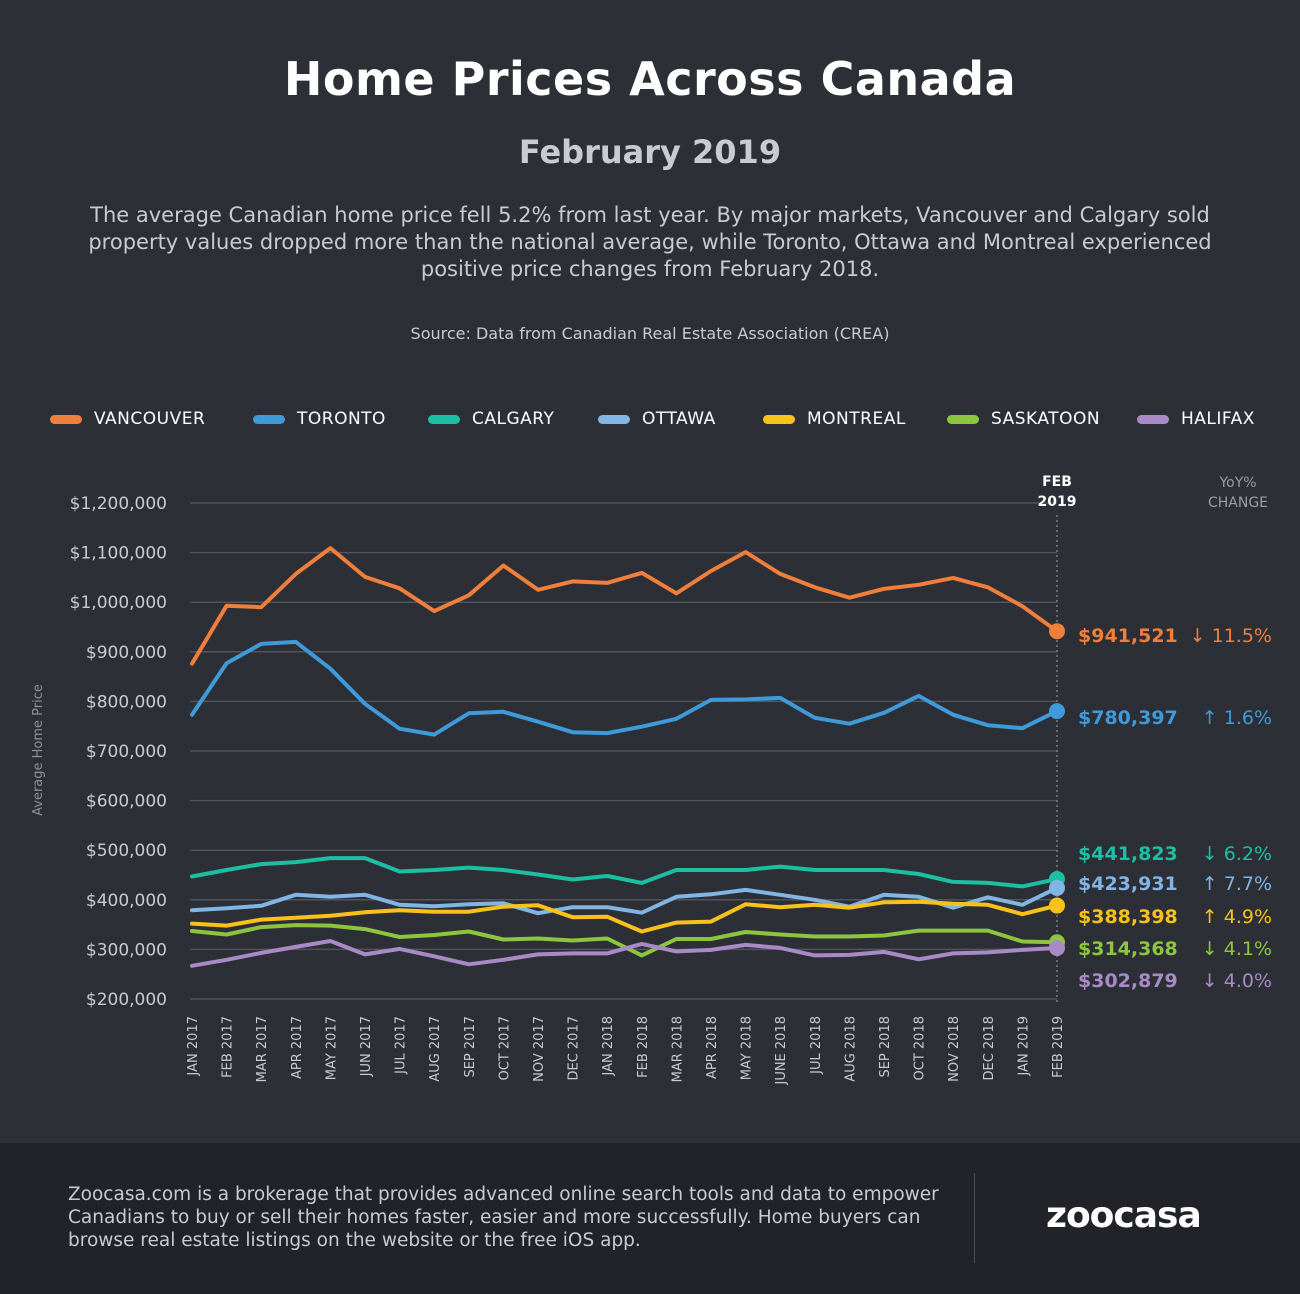 This screenshot has width=1300, height=1294. What do you see at coordinates (1238, 503) in the screenshot?
I see `yoy-header: CHANGE` at bounding box center [1238, 503].